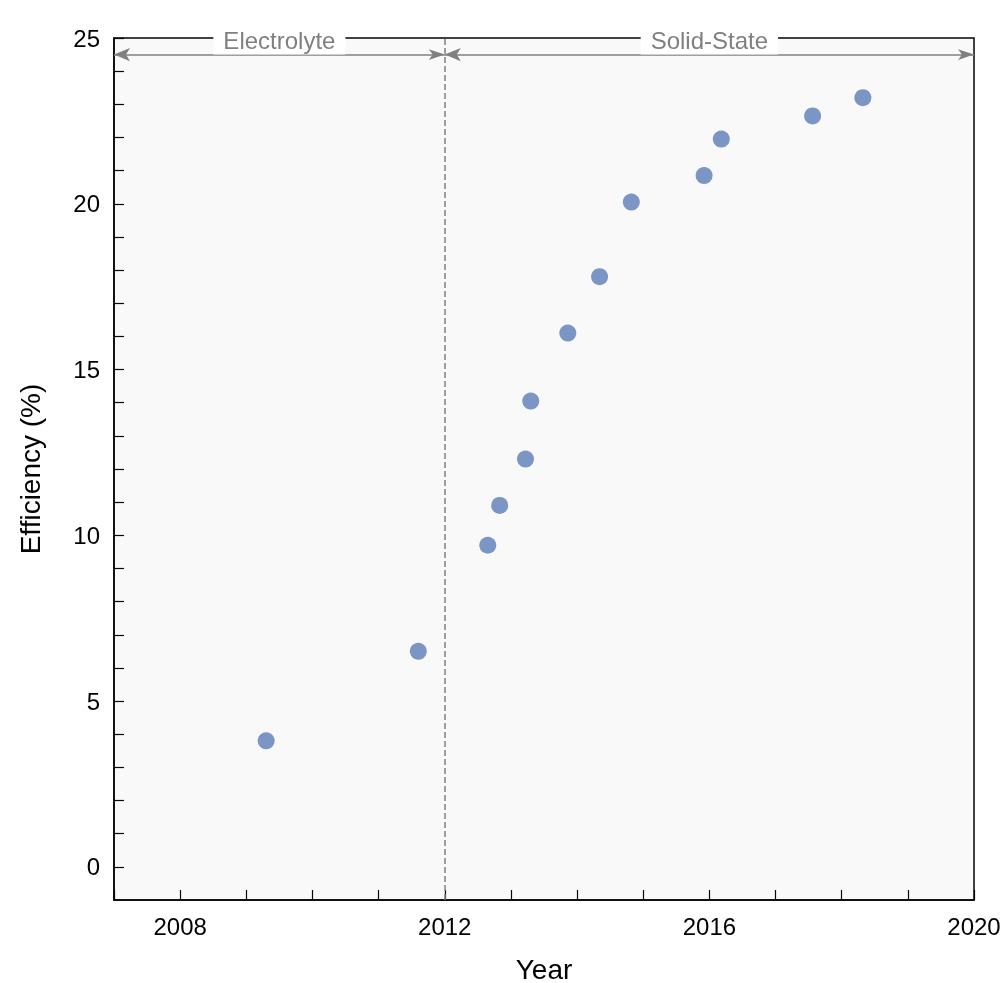 The width and height of the screenshot is (1008, 983). Describe the element at coordinates (445, 926) in the screenshot. I see `x-tick-label: 2012` at that location.